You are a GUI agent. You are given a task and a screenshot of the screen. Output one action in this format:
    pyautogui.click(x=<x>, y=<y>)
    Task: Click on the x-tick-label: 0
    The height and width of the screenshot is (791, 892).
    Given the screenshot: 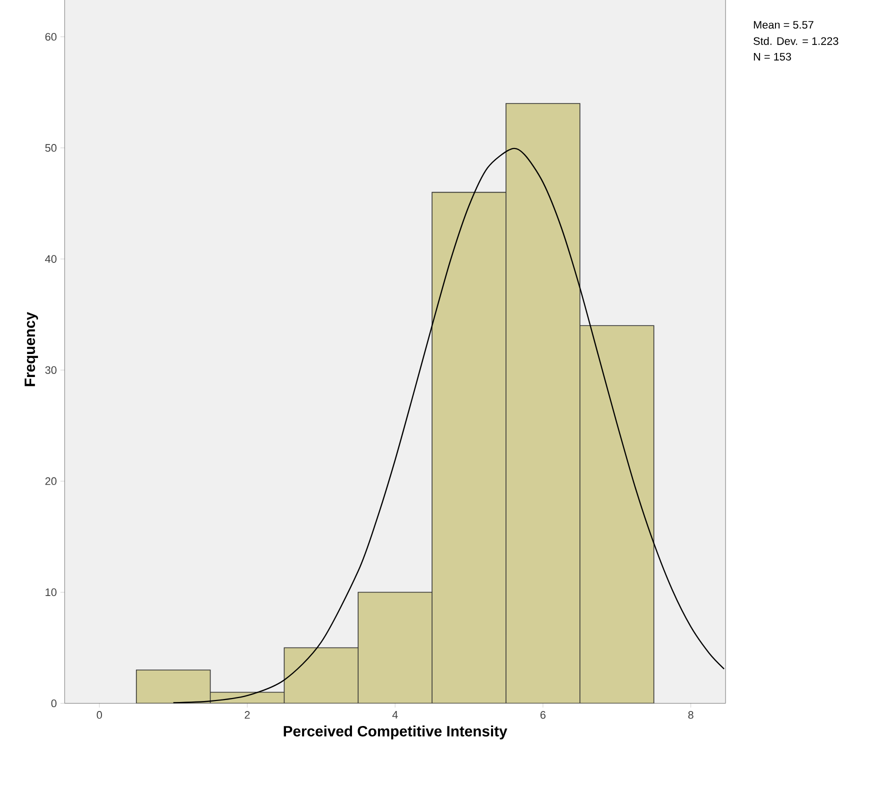 What is the action you would take?
    pyautogui.click(x=99, y=715)
    